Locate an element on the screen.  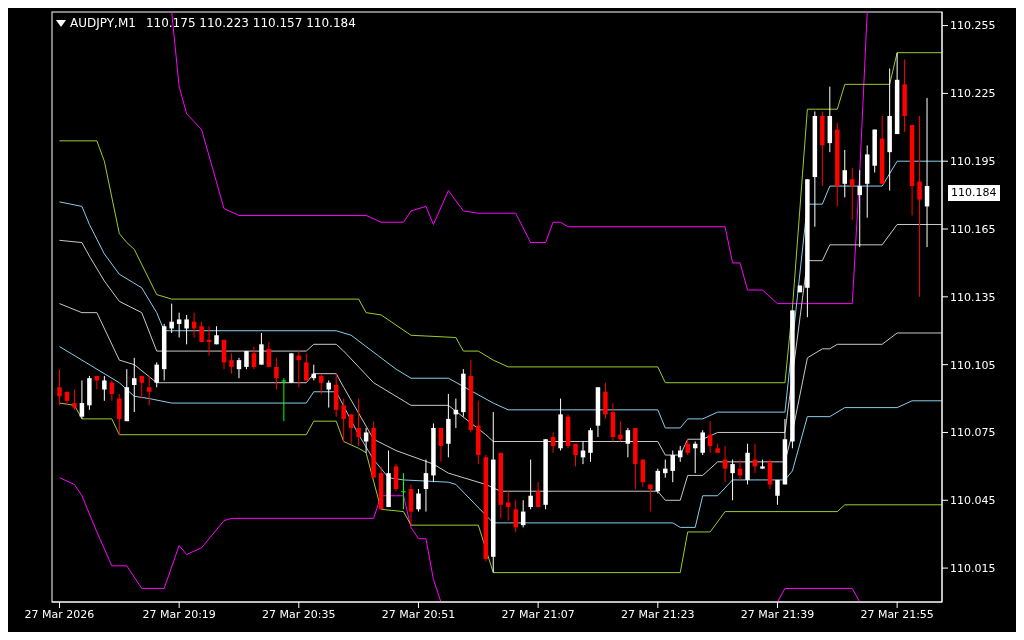
y-tick-label: 110.255 is located at coordinates (973, 26).